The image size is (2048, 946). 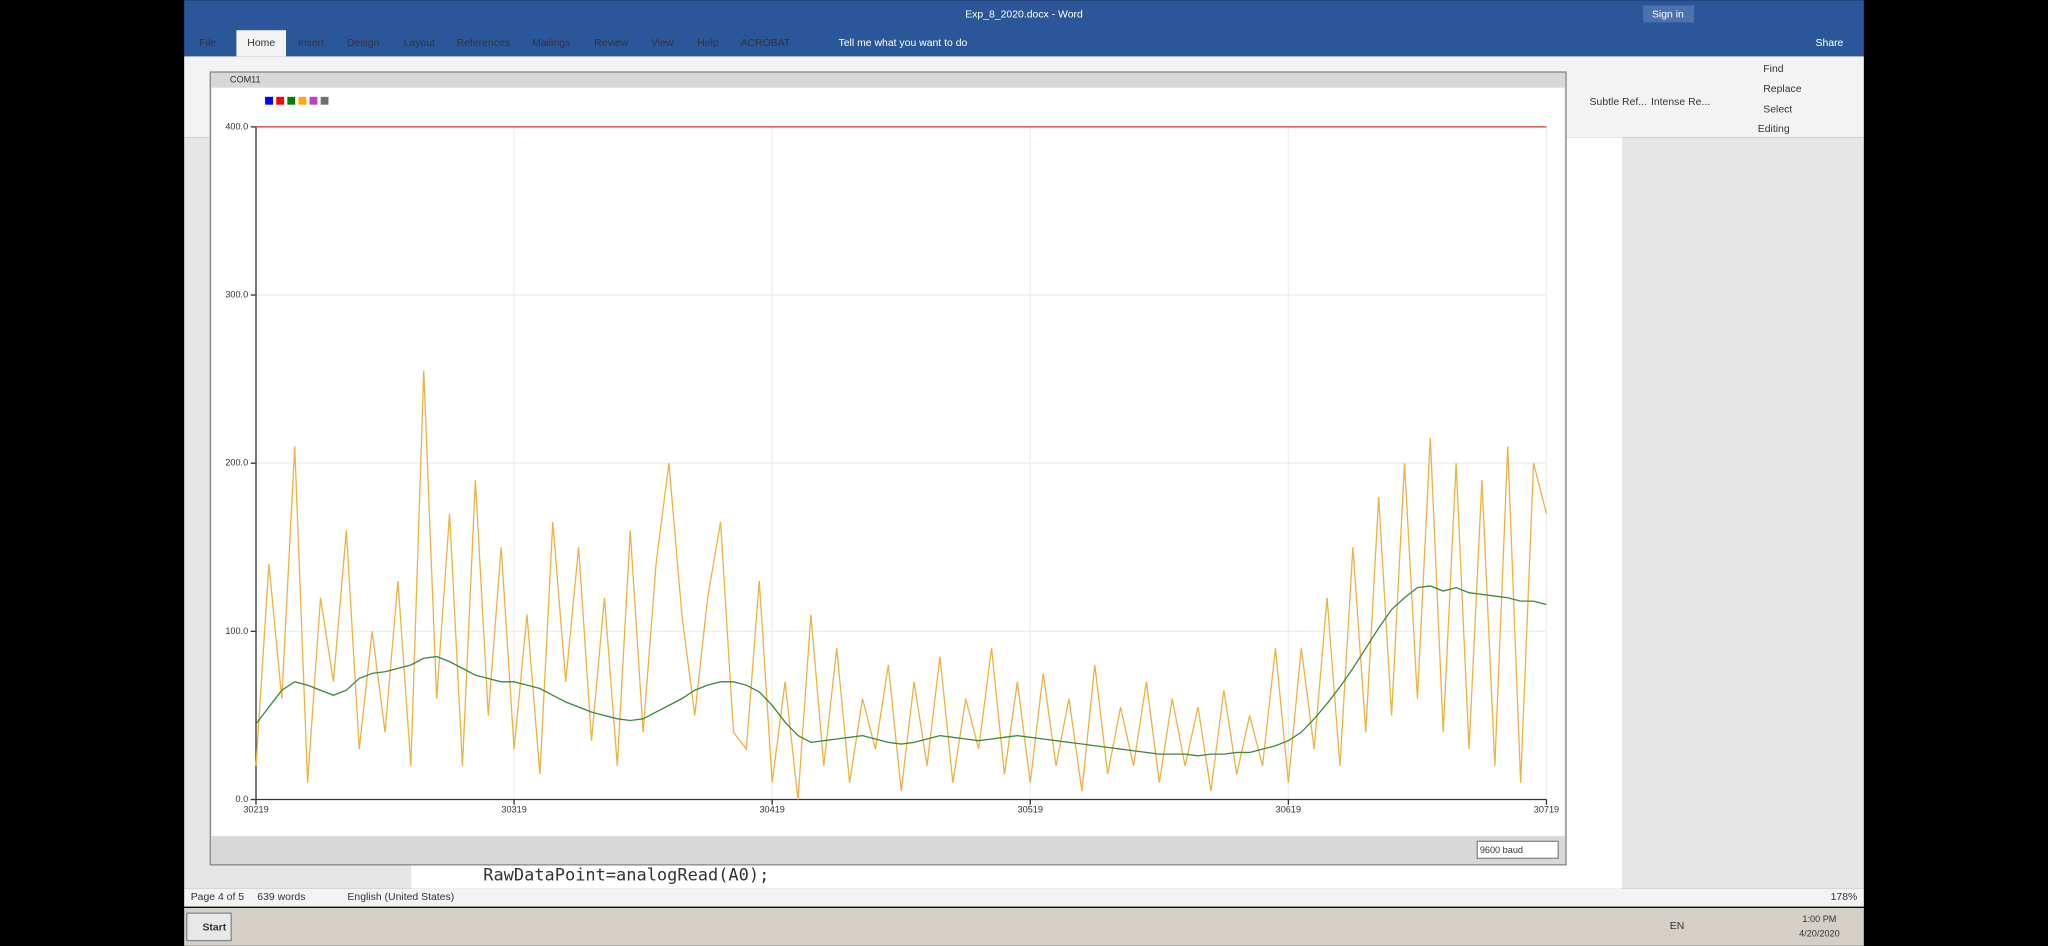 What do you see at coordinates (1830, 43) in the screenshot?
I see `share: Share` at bounding box center [1830, 43].